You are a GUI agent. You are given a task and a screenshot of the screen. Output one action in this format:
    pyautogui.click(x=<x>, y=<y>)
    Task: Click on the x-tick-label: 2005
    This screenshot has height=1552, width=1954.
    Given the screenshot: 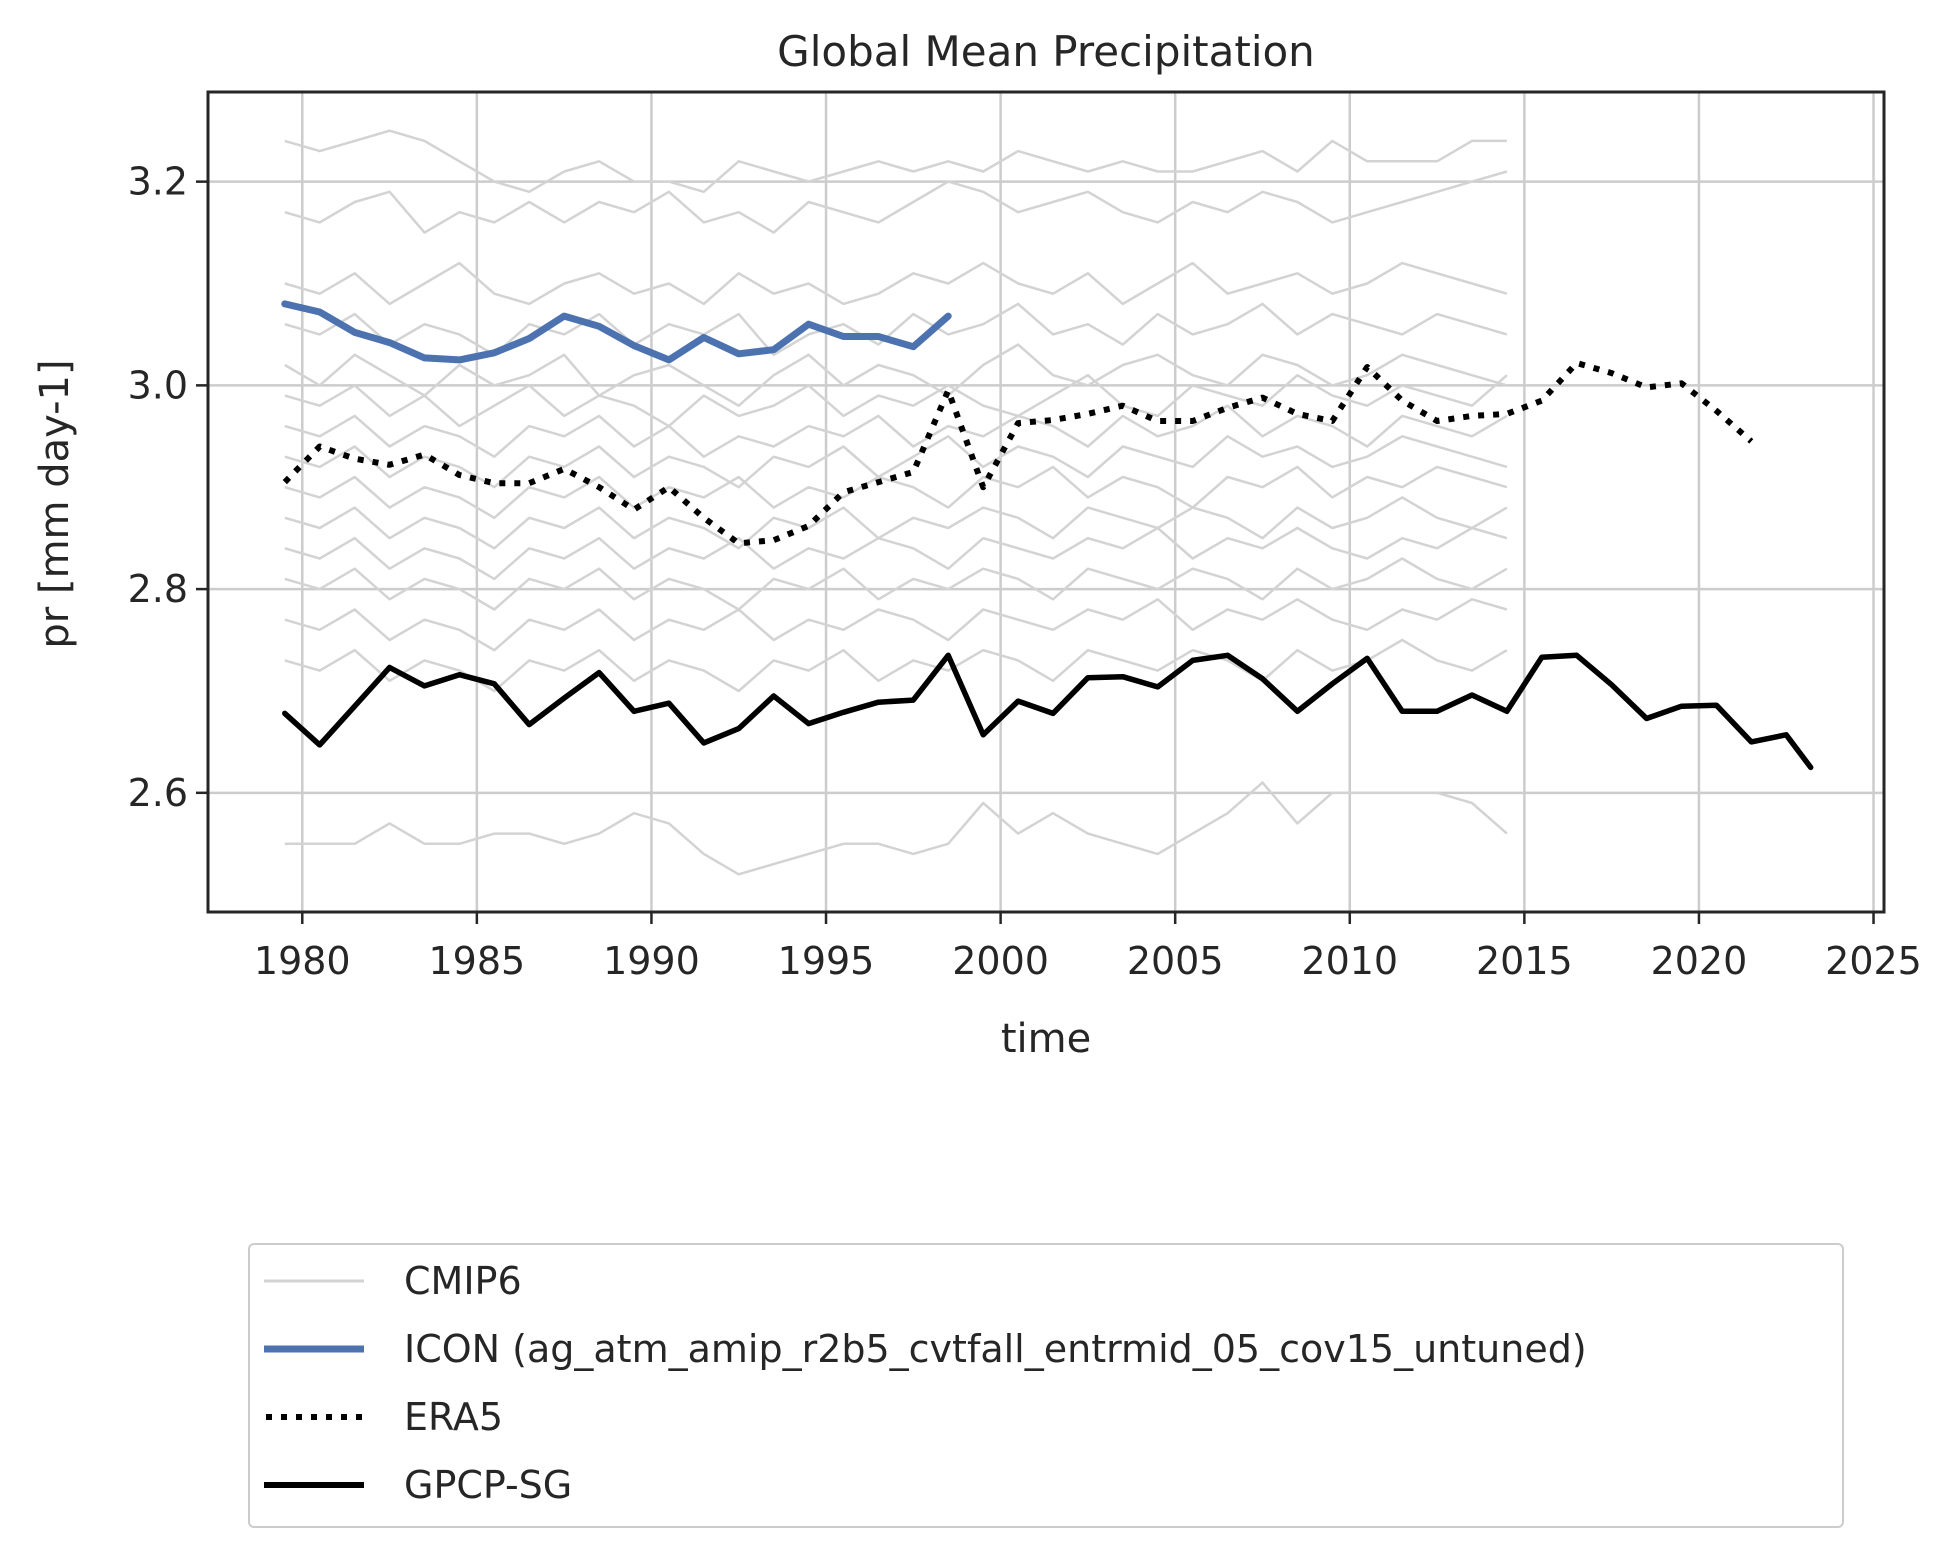 What is the action you would take?
    pyautogui.click(x=1175, y=961)
    